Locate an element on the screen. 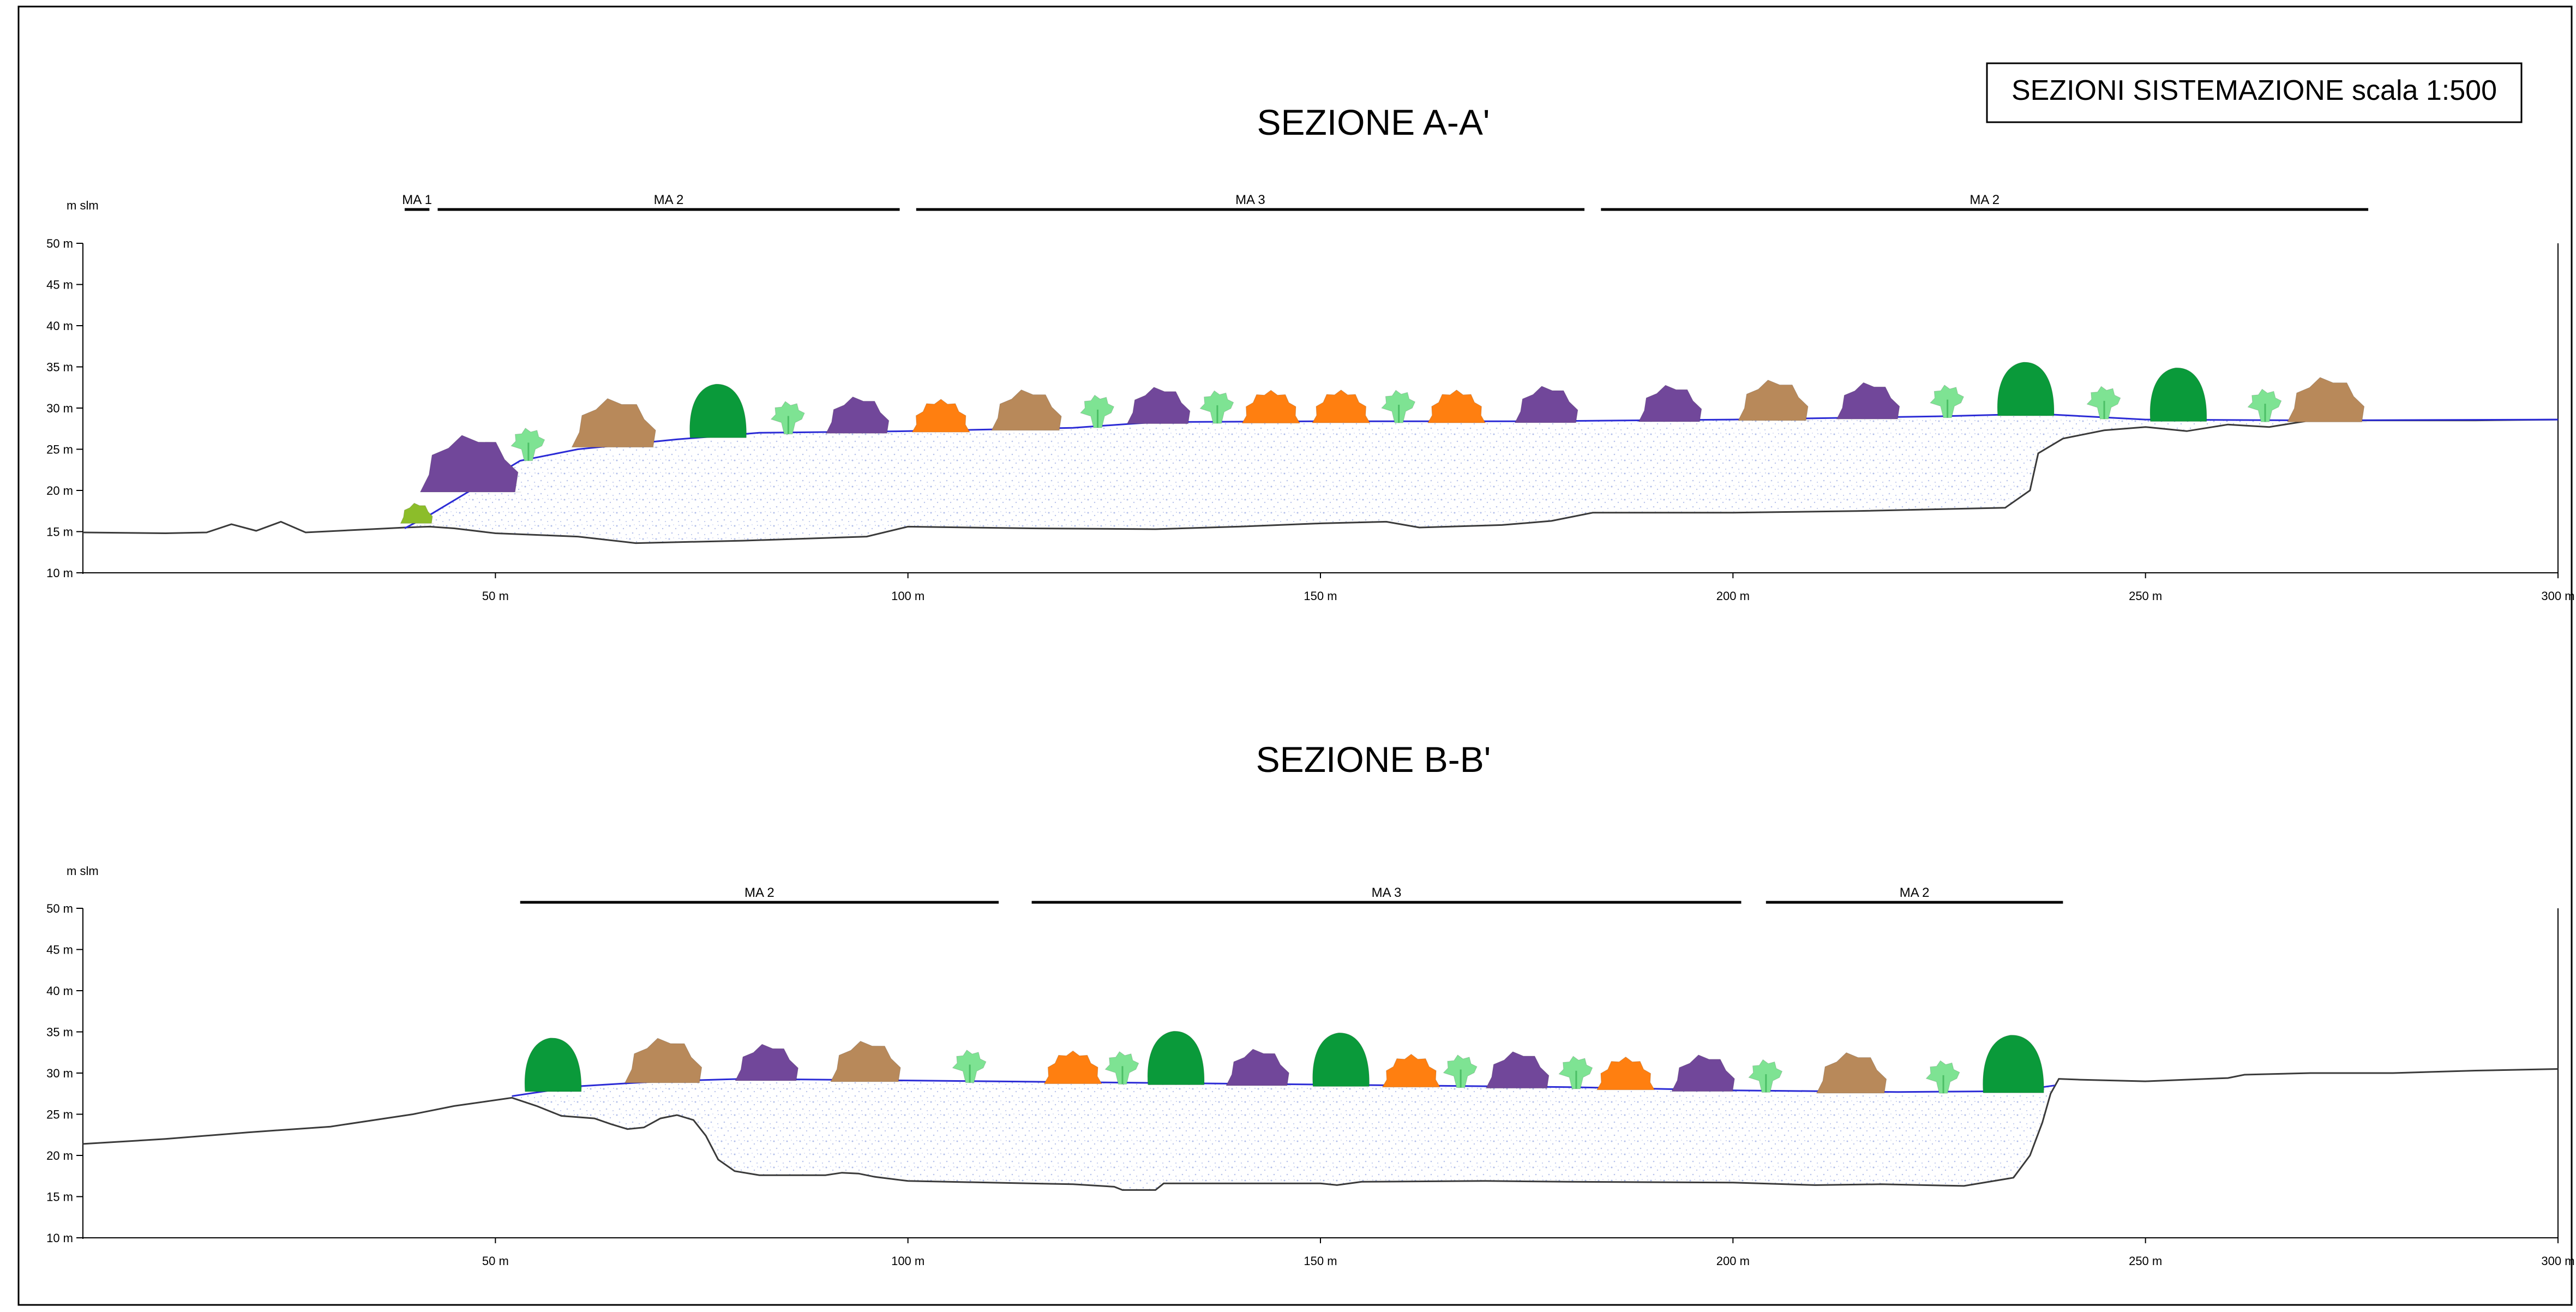 This screenshot has height=1312, width=2576. title-frame is located at coordinates (2255, 92).